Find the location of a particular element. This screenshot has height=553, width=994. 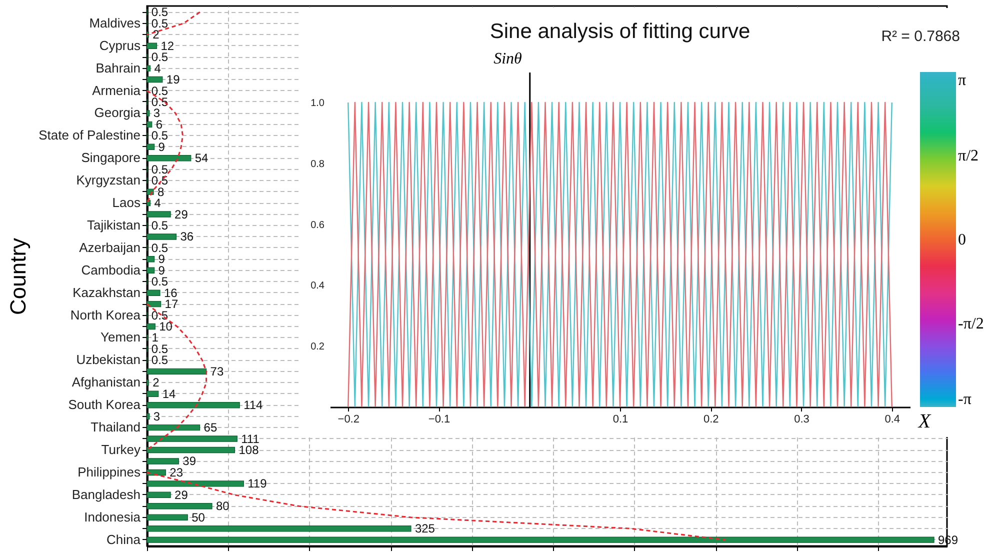

y-tick-label: China is located at coordinates (124, 539).